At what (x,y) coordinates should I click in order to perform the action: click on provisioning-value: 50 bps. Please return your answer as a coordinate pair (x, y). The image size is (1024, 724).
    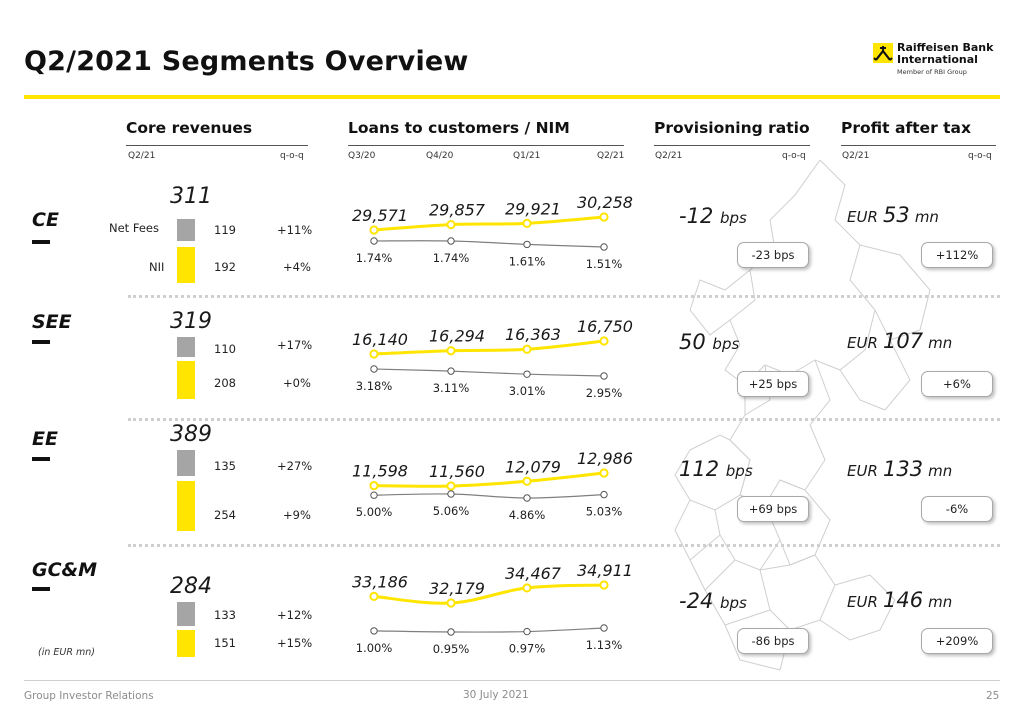
    Looking at the image, I should click on (709, 342).